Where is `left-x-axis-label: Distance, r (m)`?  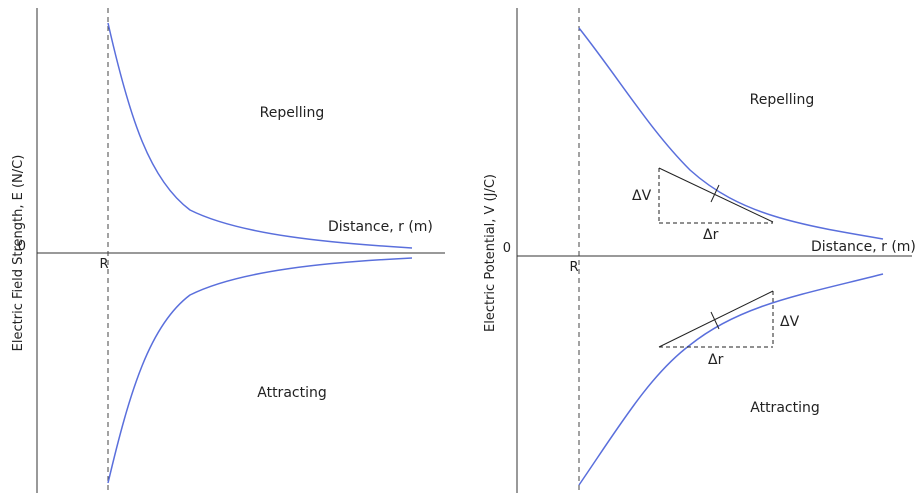 left-x-axis-label: Distance, r (m) is located at coordinates (380, 227).